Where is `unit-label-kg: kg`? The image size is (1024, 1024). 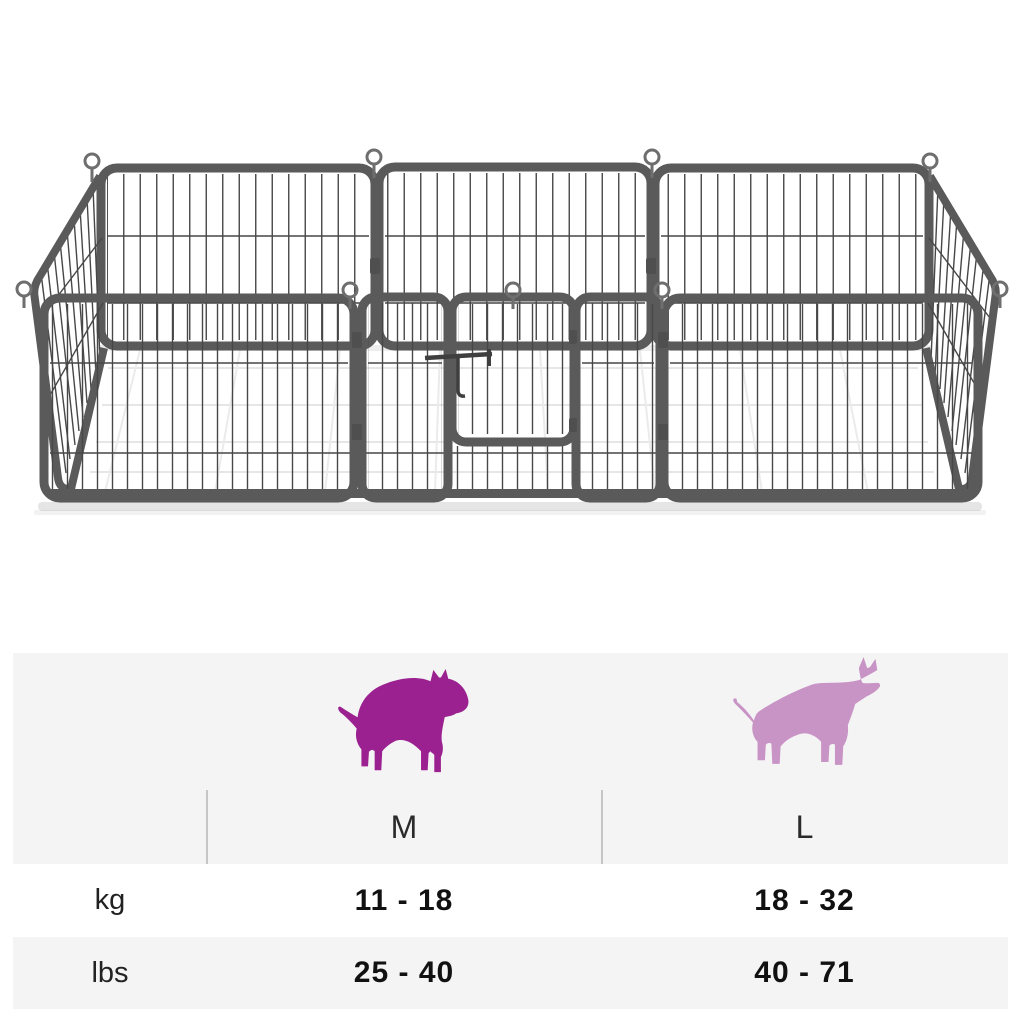
unit-label-kg: kg is located at coordinates (110, 900).